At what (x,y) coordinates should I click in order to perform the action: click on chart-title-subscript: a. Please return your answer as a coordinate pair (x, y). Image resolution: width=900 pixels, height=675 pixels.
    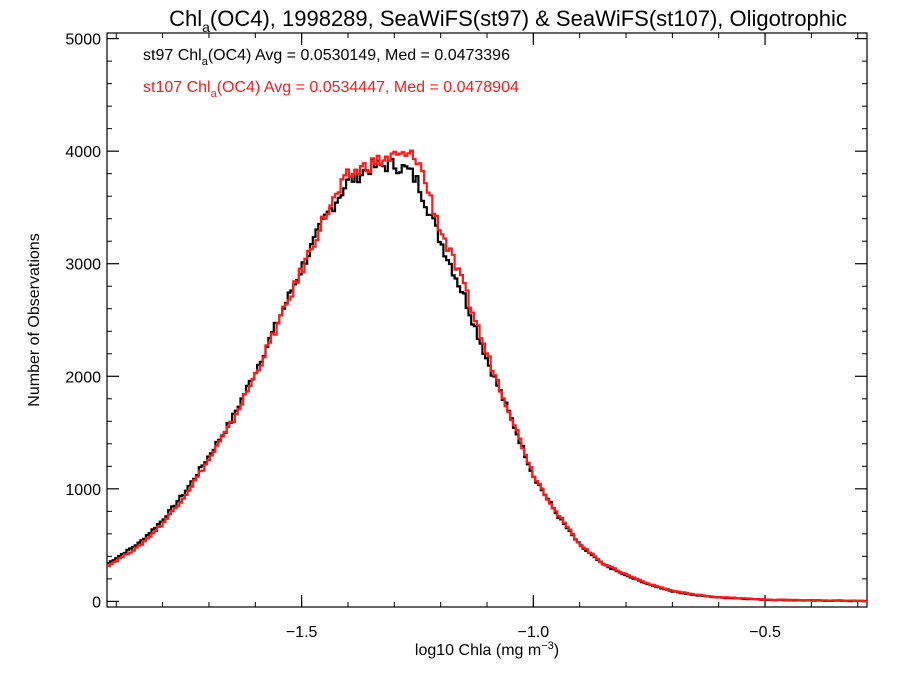
    Looking at the image, I should click on (206, 27).